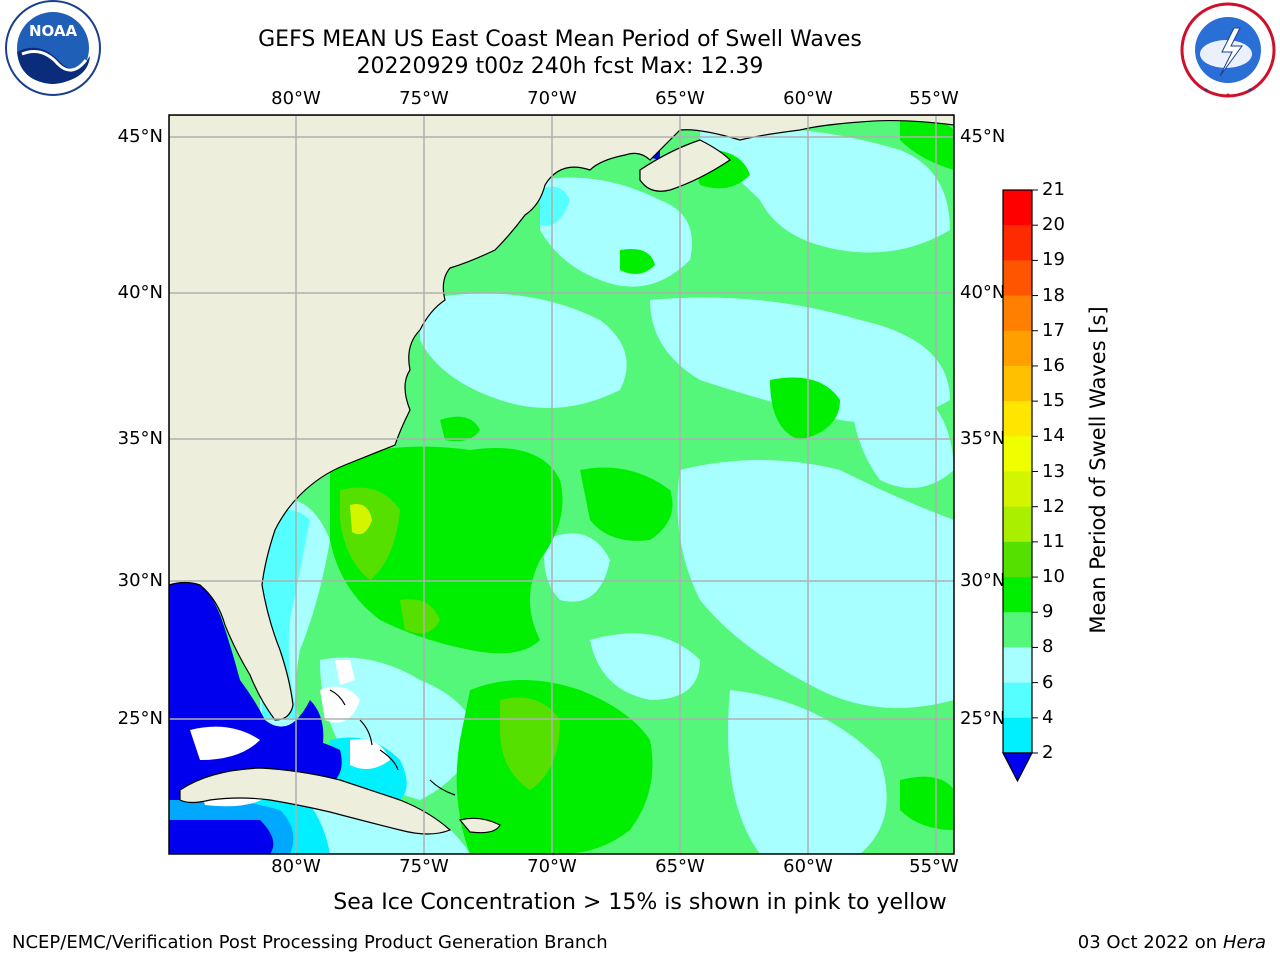  What do you see at coordinates (52, 50) in the screenshot?
I see `noaa-logo: NOAA` at bounding box center [52, 50].